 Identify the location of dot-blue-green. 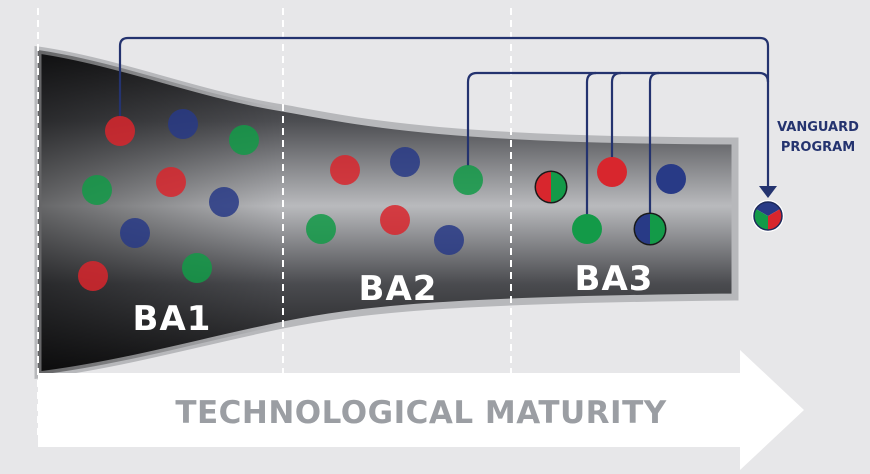
(650, 229).